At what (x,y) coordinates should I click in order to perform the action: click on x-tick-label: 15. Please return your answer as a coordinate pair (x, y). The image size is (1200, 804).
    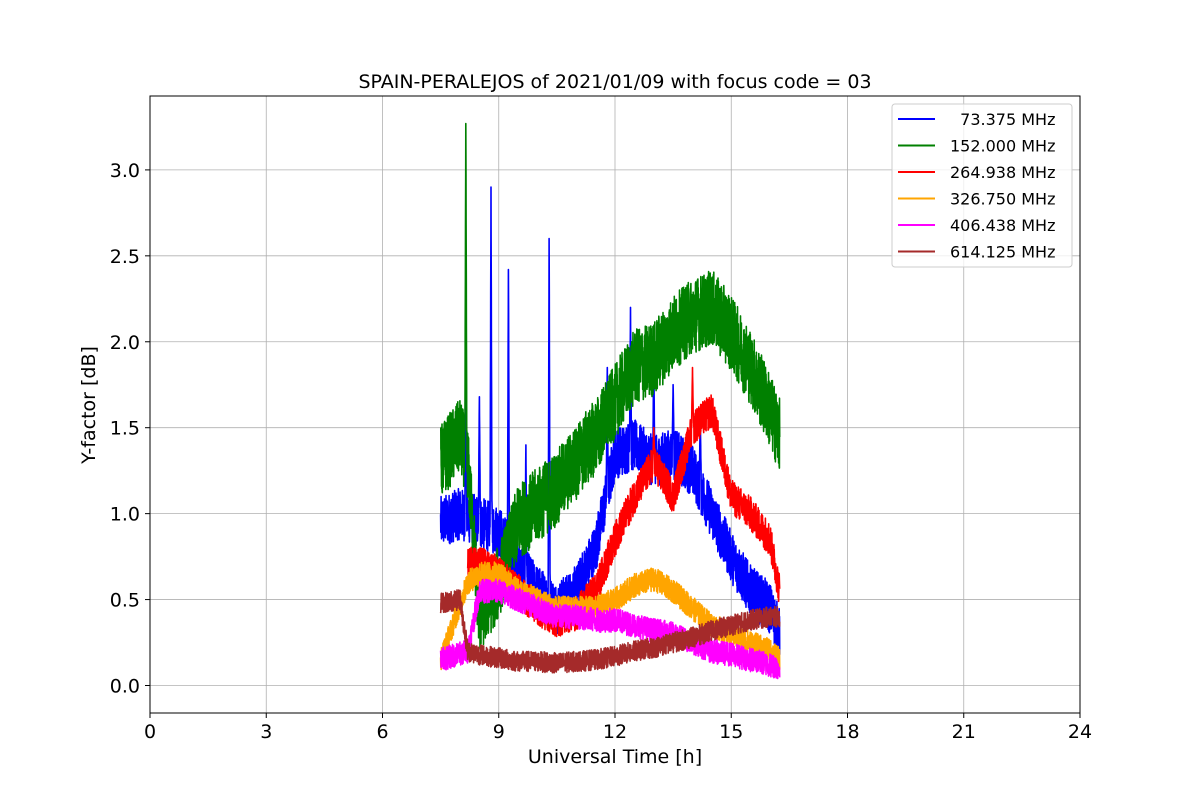
    Looking at the image, I should click on (731, 732).